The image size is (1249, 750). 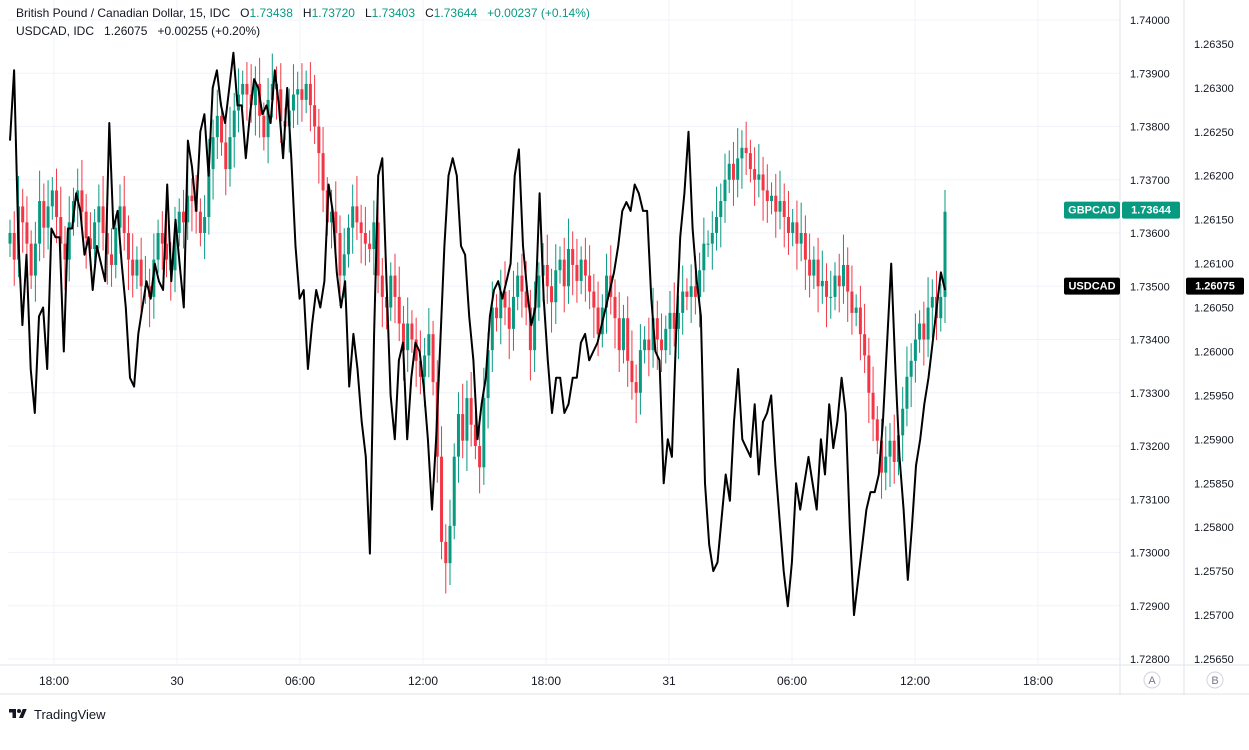 What do you see at coordinates (123, 13) in the screenshot?
I see `legend-symbol: British Pound / Canadian Dollar, 15, IDC` at bounding box center [123, 13].